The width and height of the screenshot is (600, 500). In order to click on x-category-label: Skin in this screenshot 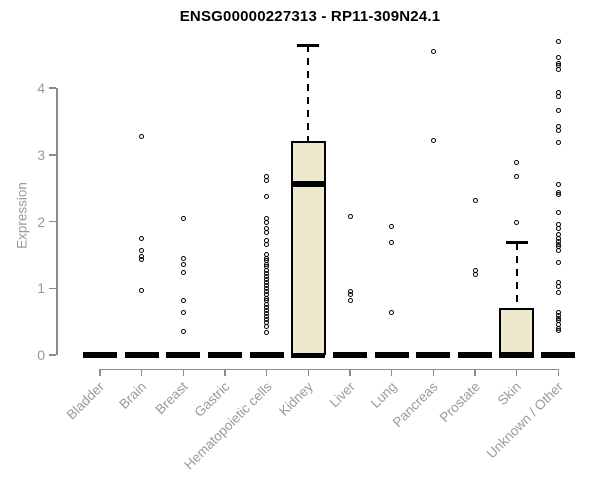, I will do `click(510, 393)`.